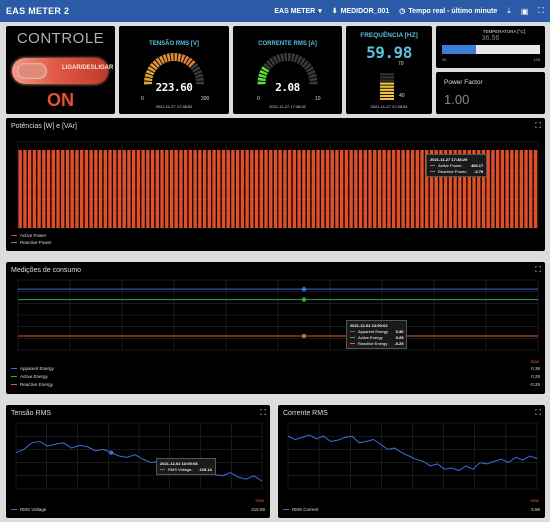 Image resolution: width=550 pixels, height=522 pixels. What do you see at coordinates (491, 49) in the screenshot?
I see `temperatura-bar` at bounding box center [491, 49].